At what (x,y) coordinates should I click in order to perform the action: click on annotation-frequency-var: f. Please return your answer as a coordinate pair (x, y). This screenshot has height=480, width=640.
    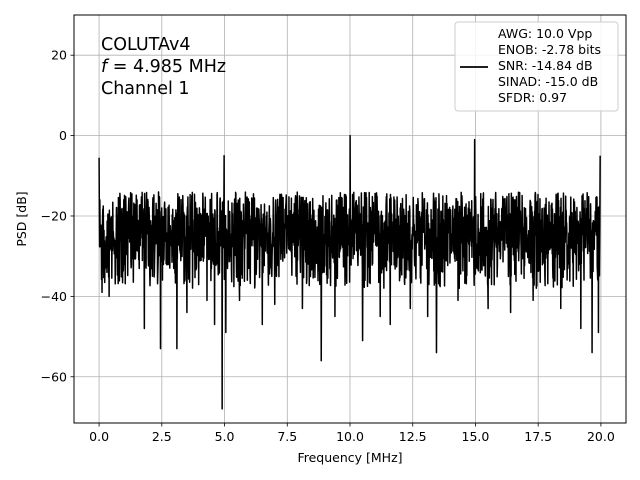
    Looking at the image, I should click on (105, 67).